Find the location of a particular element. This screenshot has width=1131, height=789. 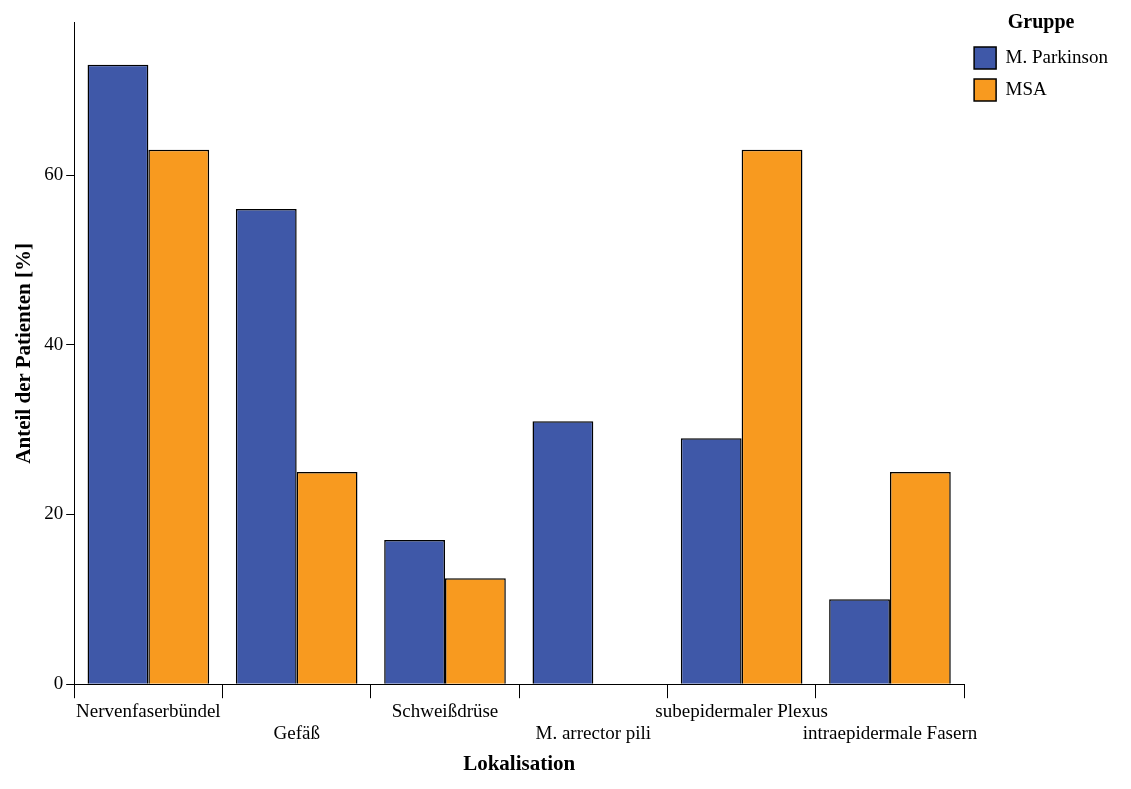

x-axis-title: Lokalisation is located at coordinates (519, 762).